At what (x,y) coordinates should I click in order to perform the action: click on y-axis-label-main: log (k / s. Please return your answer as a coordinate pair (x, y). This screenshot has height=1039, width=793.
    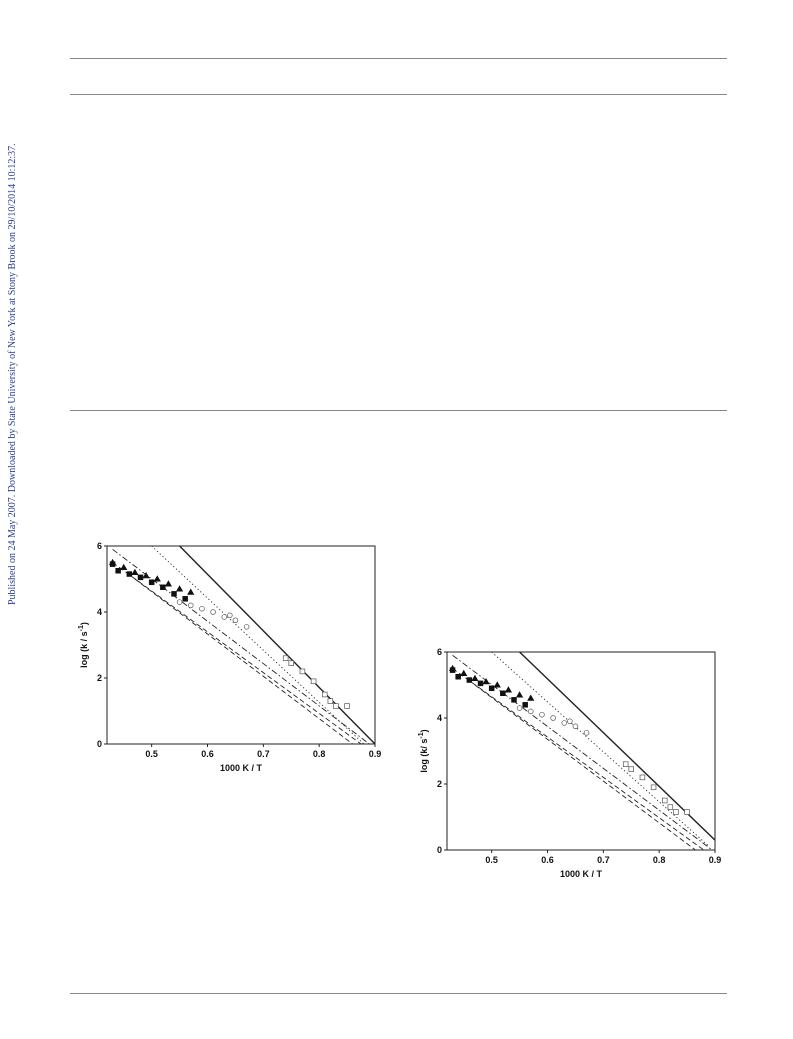
    Looking at the image, I should click on (84, 649).